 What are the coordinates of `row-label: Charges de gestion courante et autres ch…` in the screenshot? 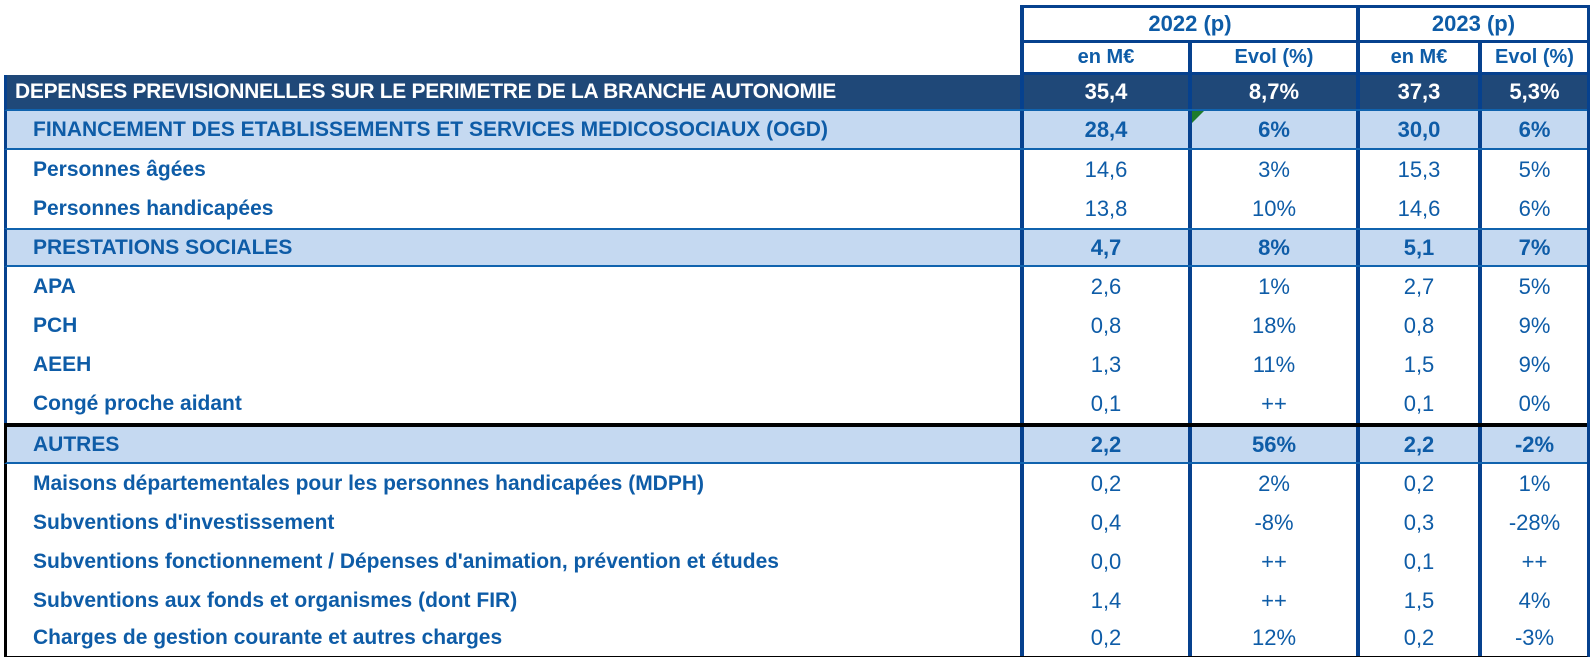 It's located at (268, 637).